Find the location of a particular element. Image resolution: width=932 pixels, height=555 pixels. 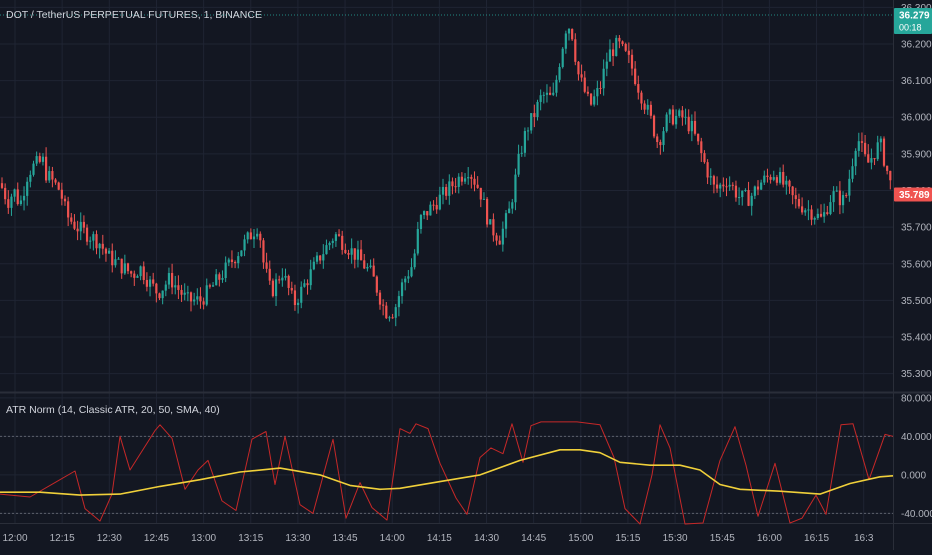

x-tick-label: 15:15 is located at coordinates (627, 538).